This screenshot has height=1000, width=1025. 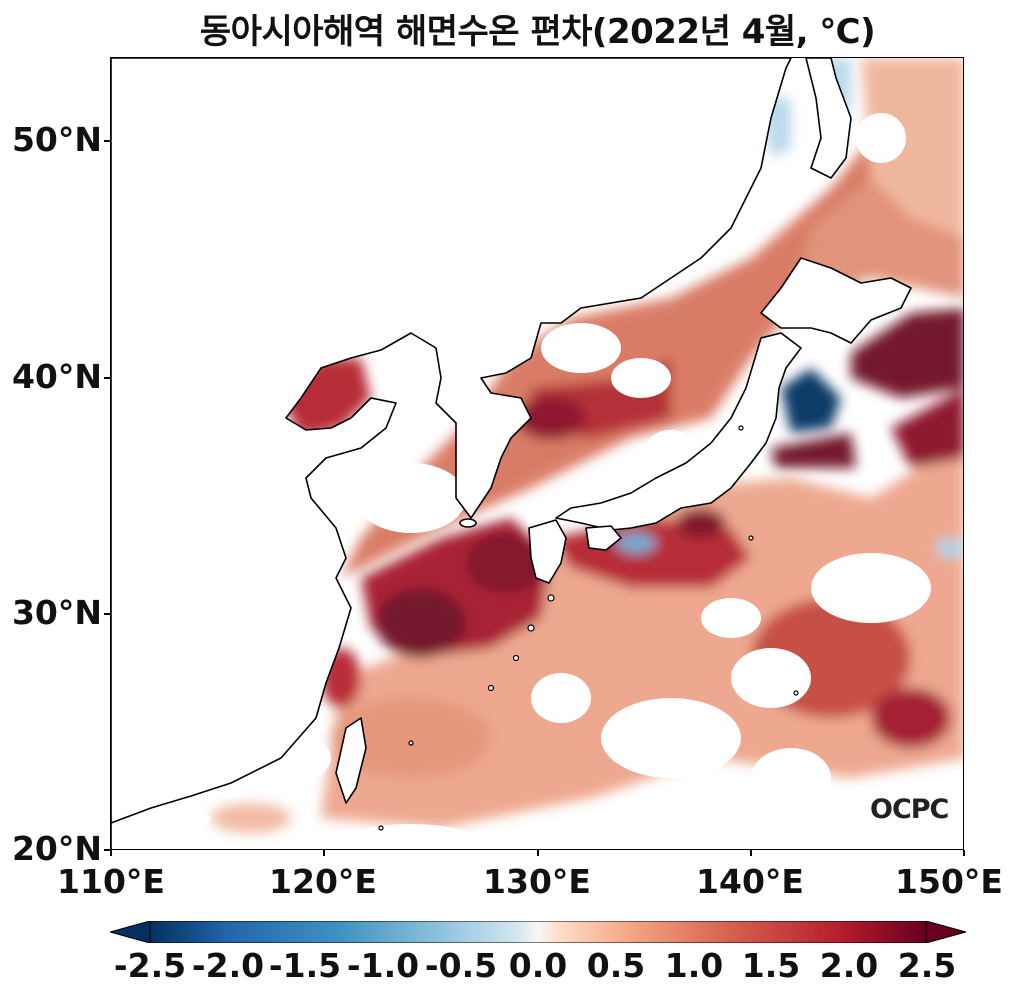 I want to click on lon-label-140e: 140°E, so click(x=750, y=881).